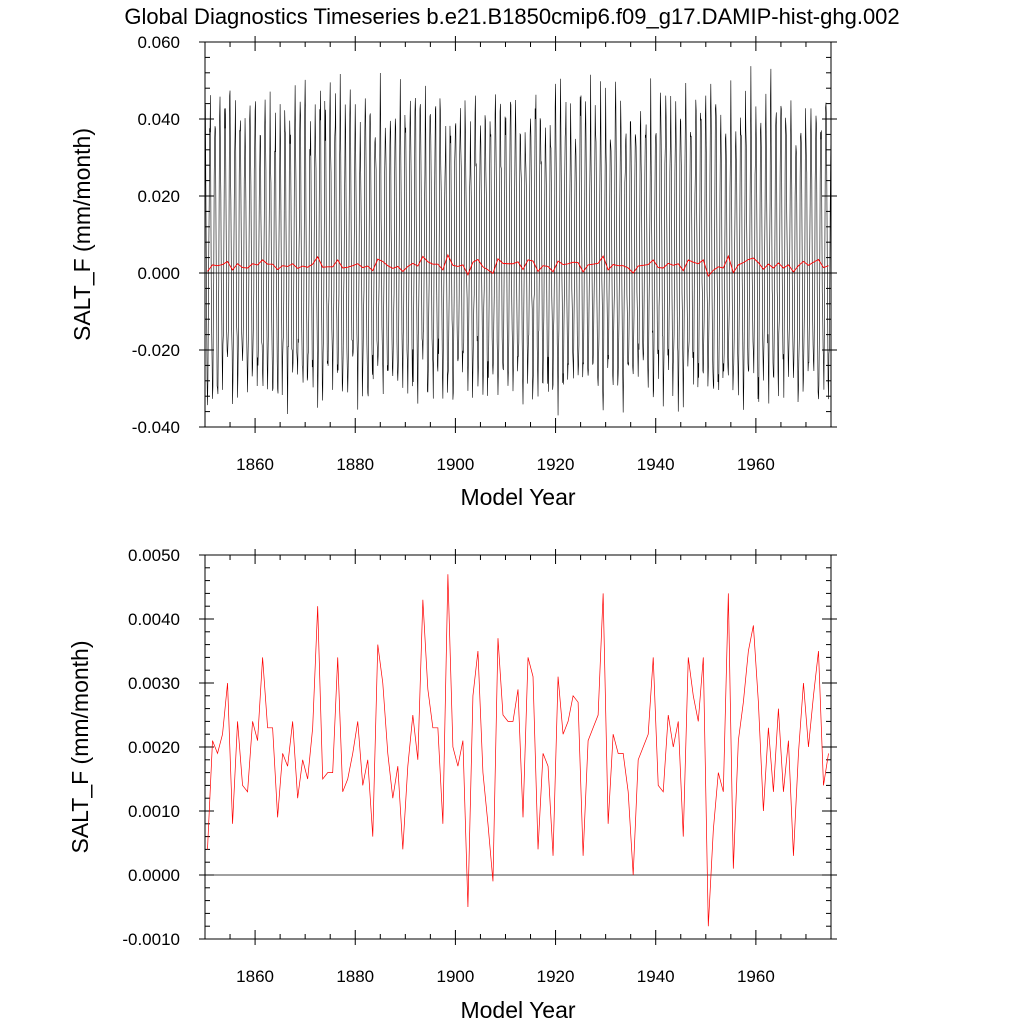 This screenshot has width=1024, height=1024. What do you see at coordinates (154, 811) in the screenshot?
I see `y-tick-label: 0.0010` at bounding box center [154, 811].